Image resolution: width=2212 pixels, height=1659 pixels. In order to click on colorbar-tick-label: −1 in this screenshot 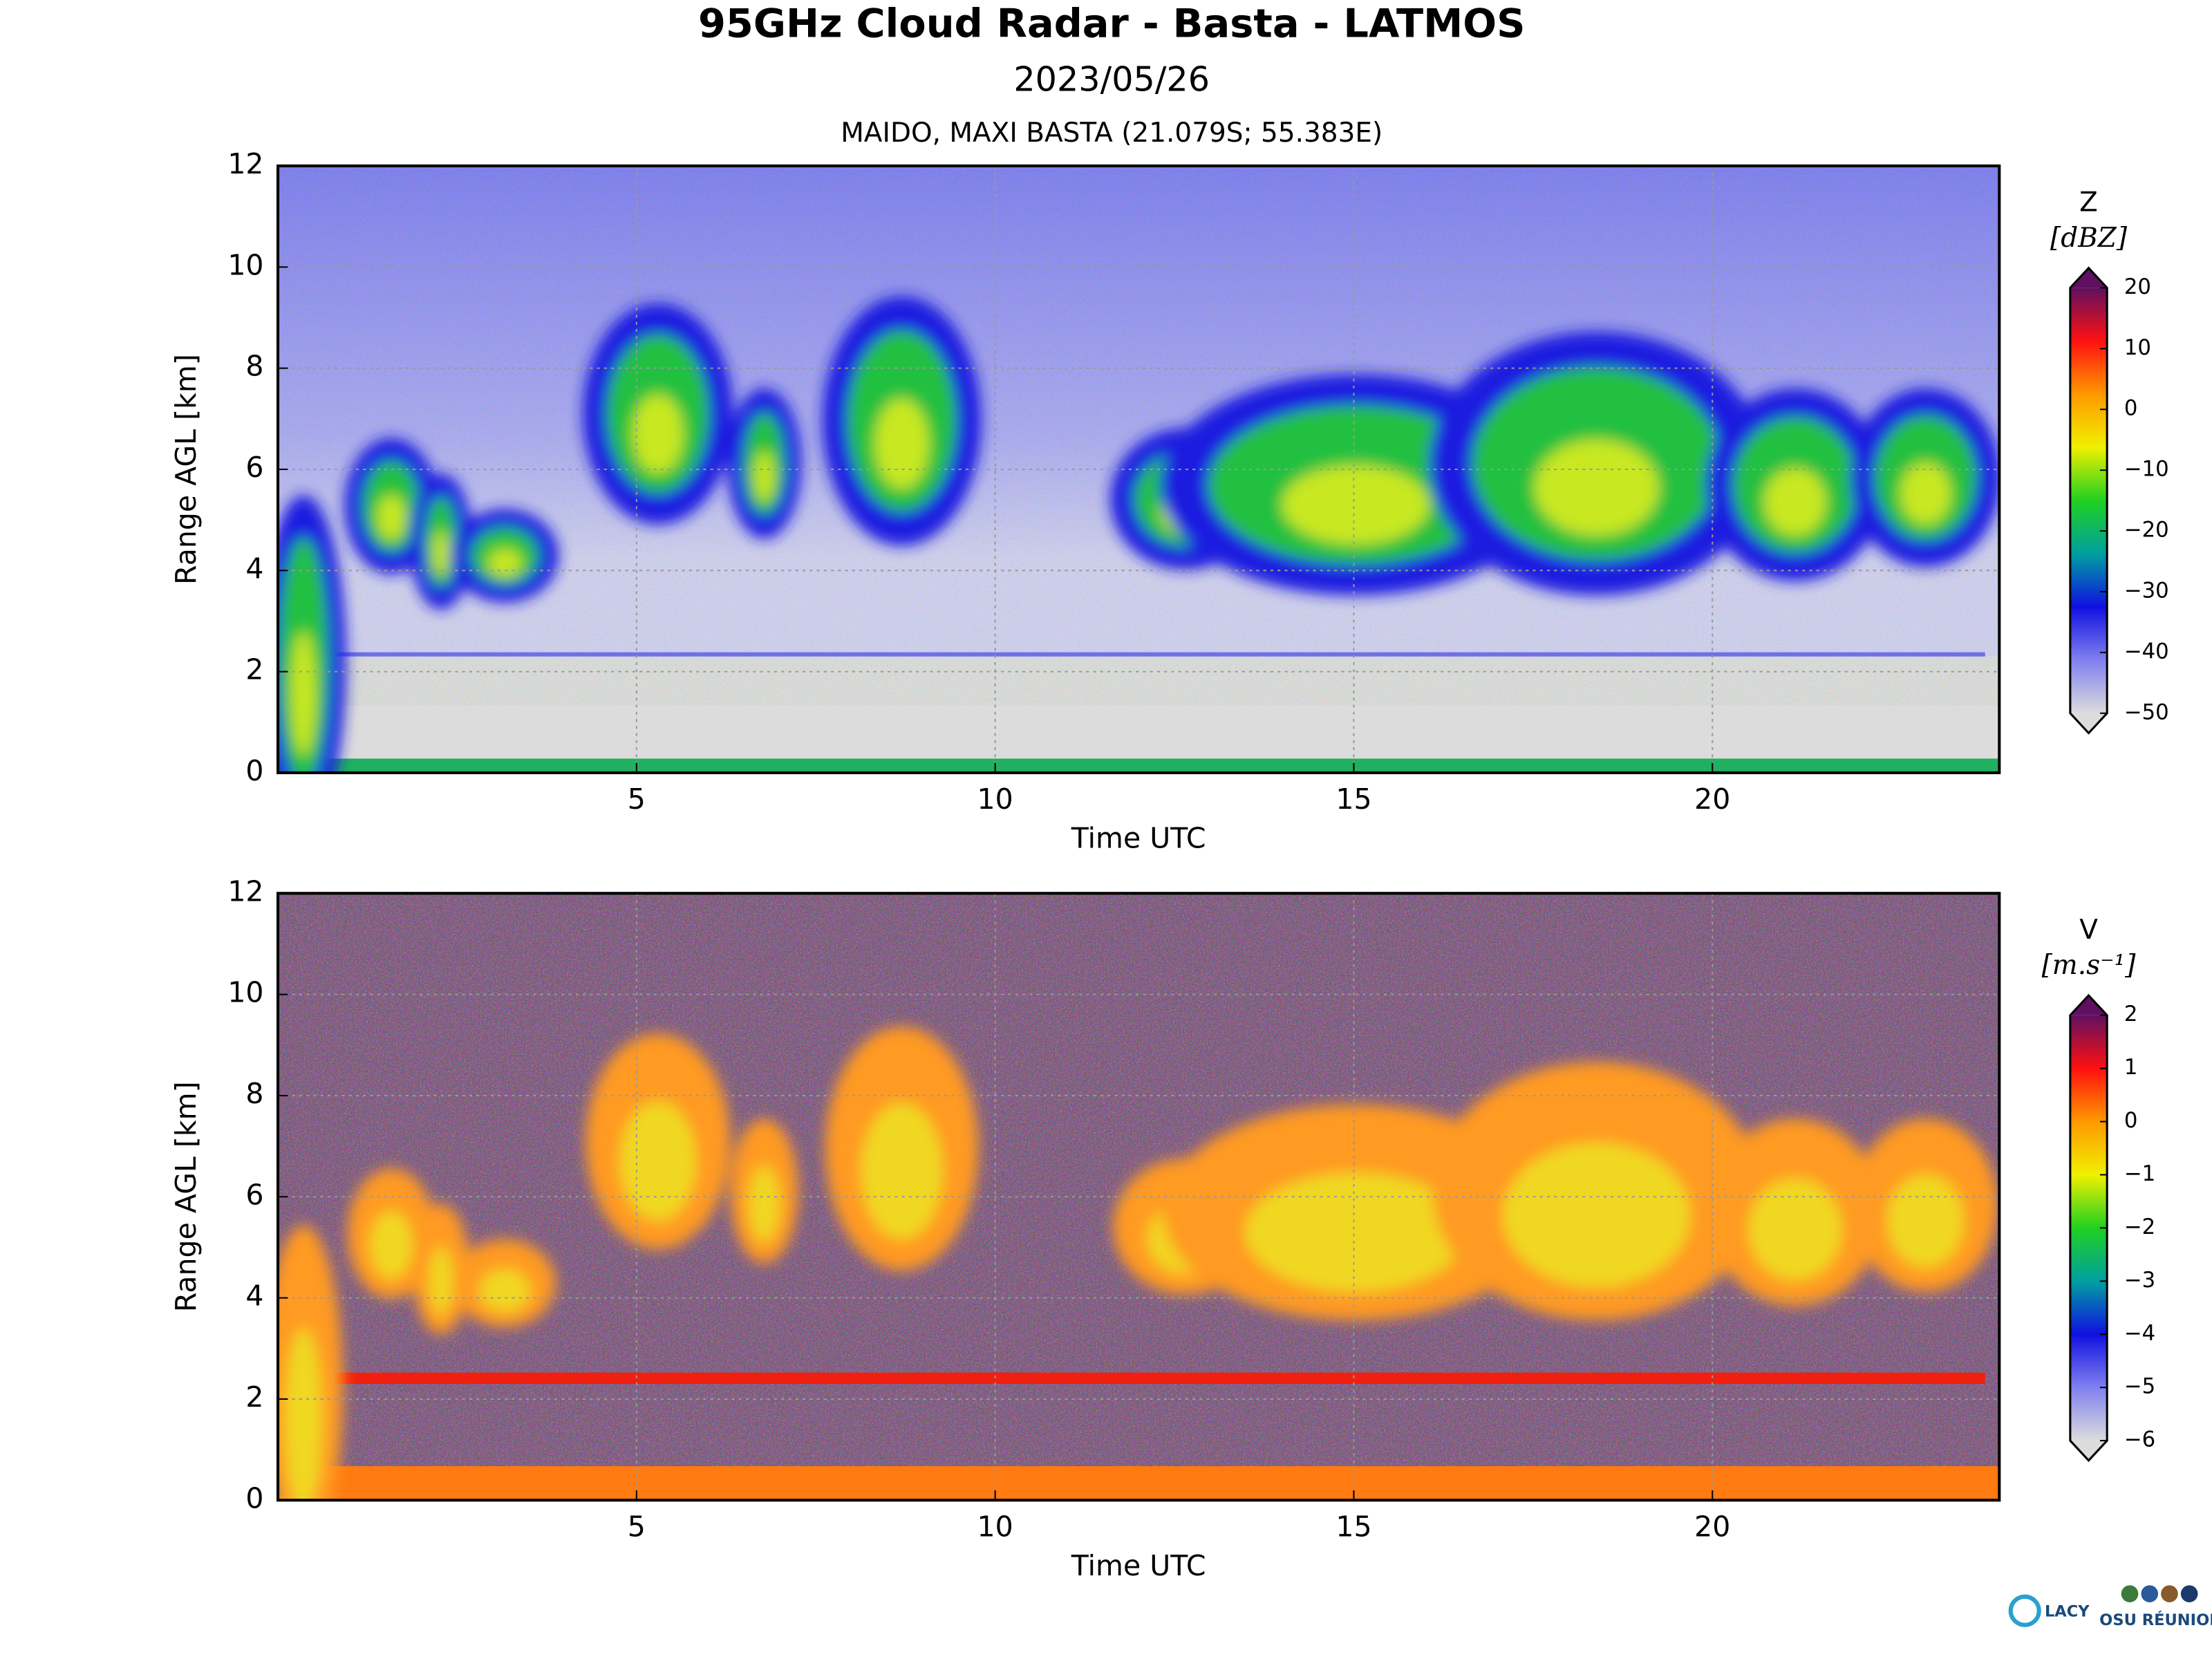, I will do `click(2139, 1173)`.